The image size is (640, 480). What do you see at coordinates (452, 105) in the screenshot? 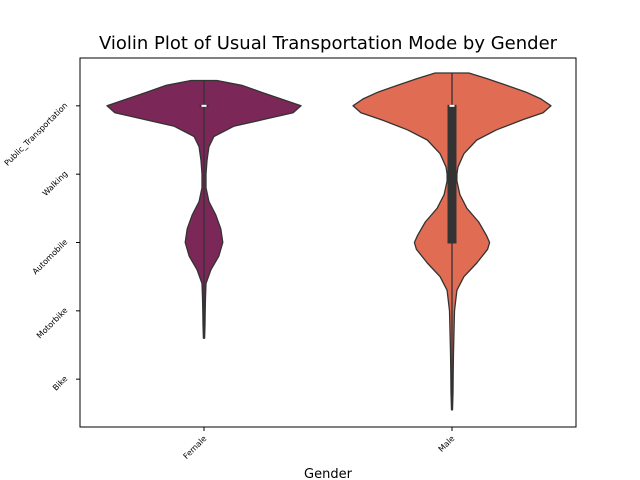
I see `median-marker-male` at bounding box center [452, 105].